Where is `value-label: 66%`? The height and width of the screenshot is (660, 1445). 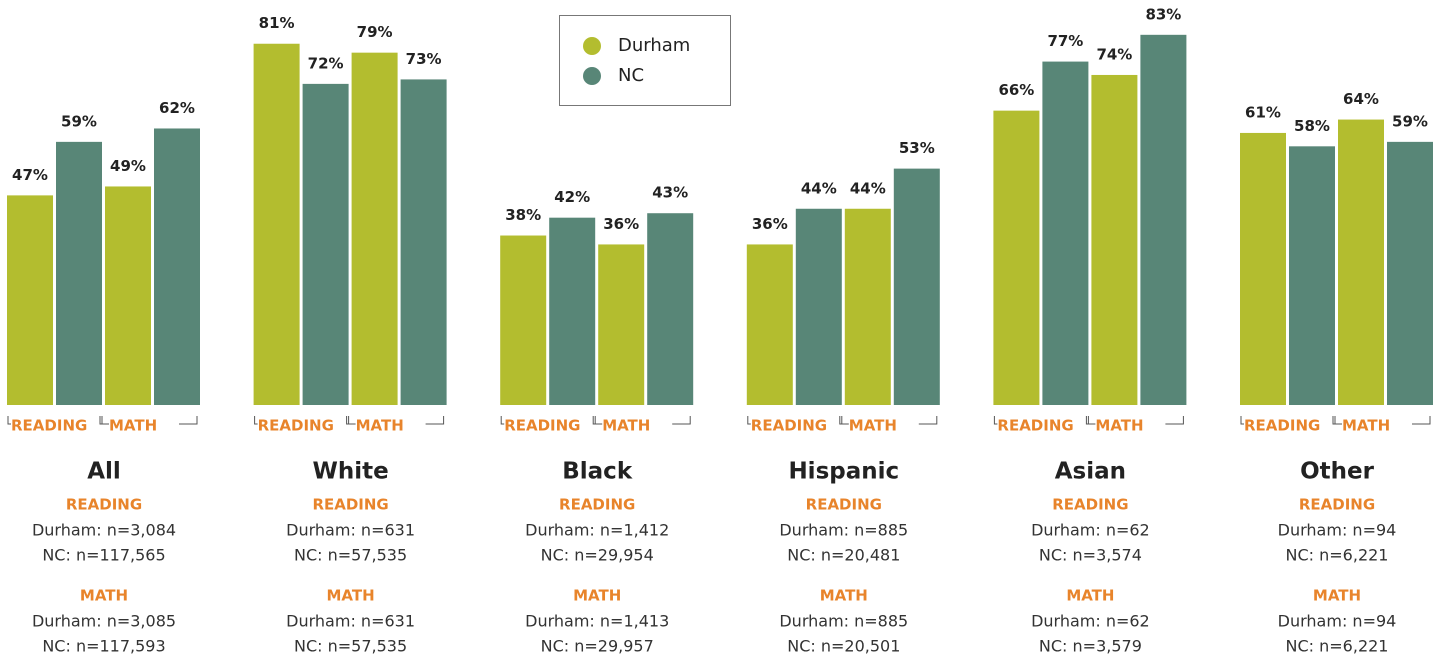 value-label: 66% is located at coordinates (1016, 90).